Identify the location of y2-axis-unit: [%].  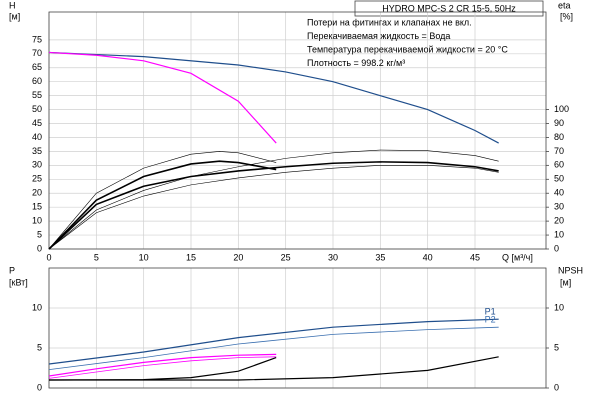
(566, 16).